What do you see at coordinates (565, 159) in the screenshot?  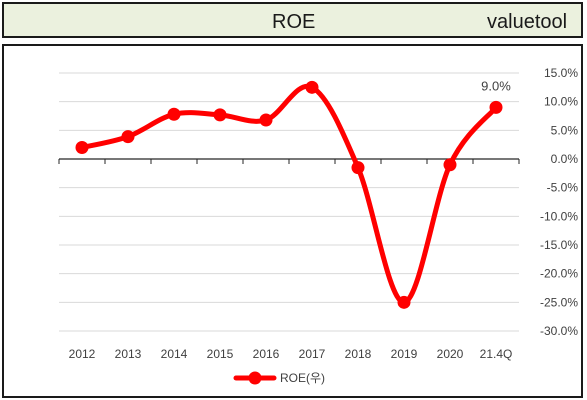 I see `y-tick-label: 0.0%` at bounding box center [565, 159].